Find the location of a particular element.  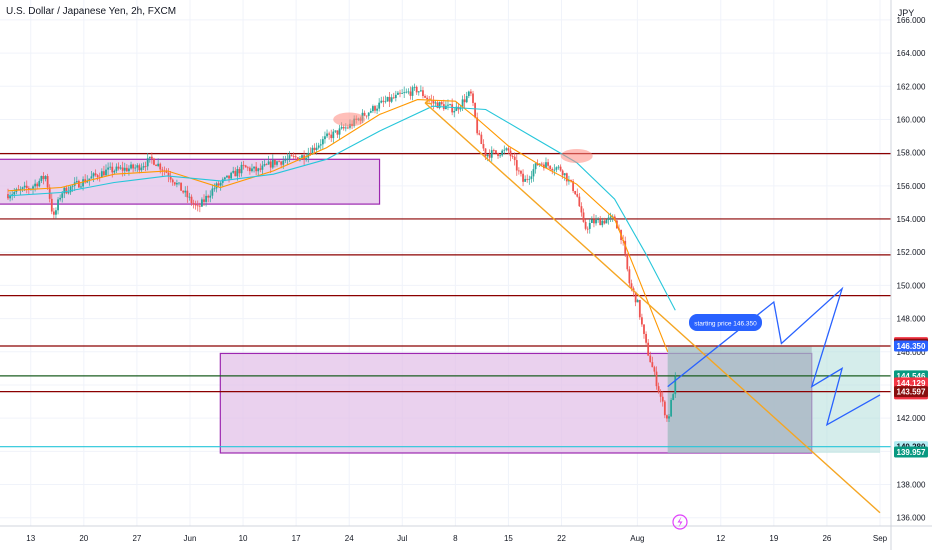

lightning-icon is located at coordinates (680, 522).